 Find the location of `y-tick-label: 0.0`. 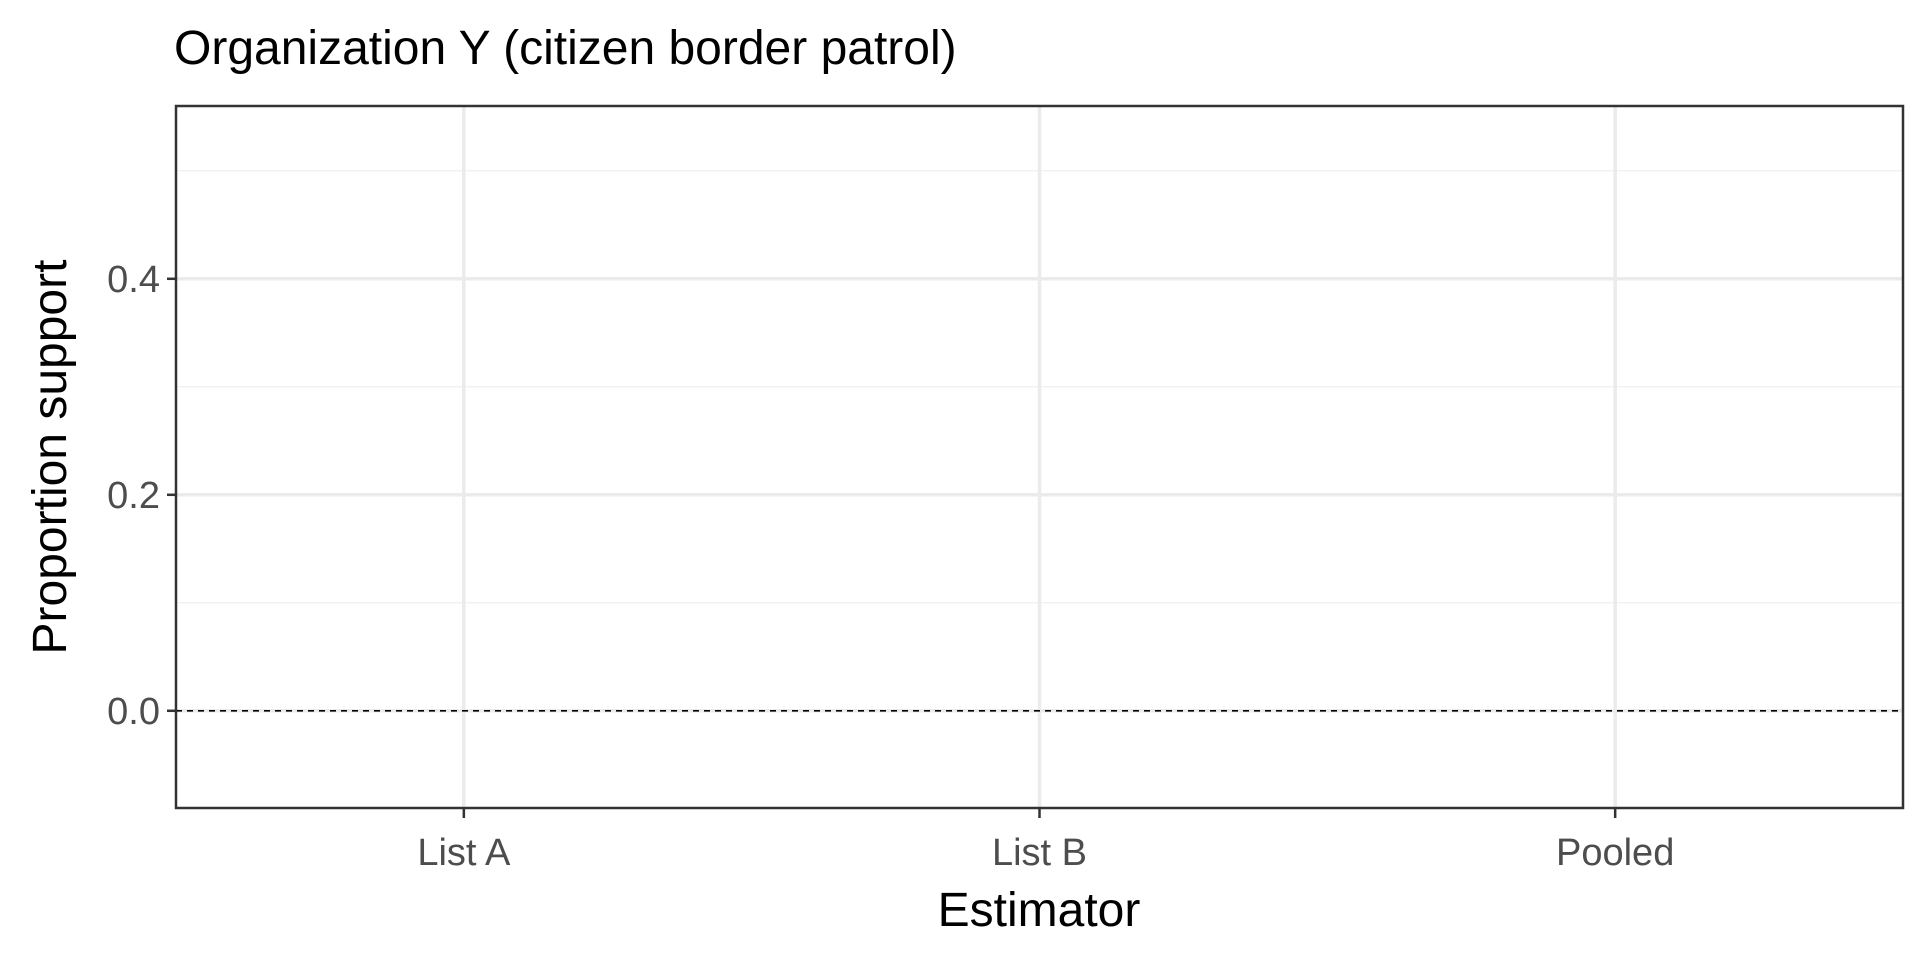

y-tick-label: 0.0 is located at coordinates (133, 712).